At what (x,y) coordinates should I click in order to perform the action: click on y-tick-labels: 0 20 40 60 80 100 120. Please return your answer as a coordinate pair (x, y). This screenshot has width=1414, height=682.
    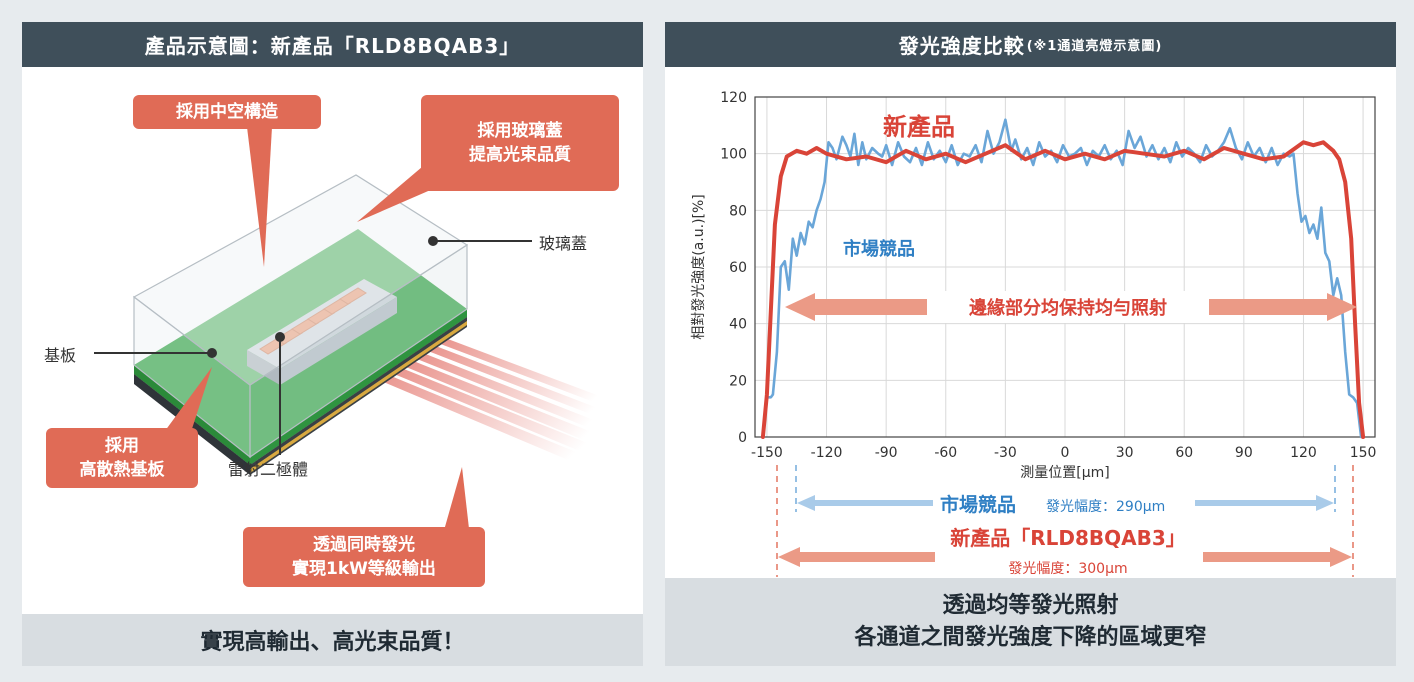
    Looking at the image, I should click on (733, 268).